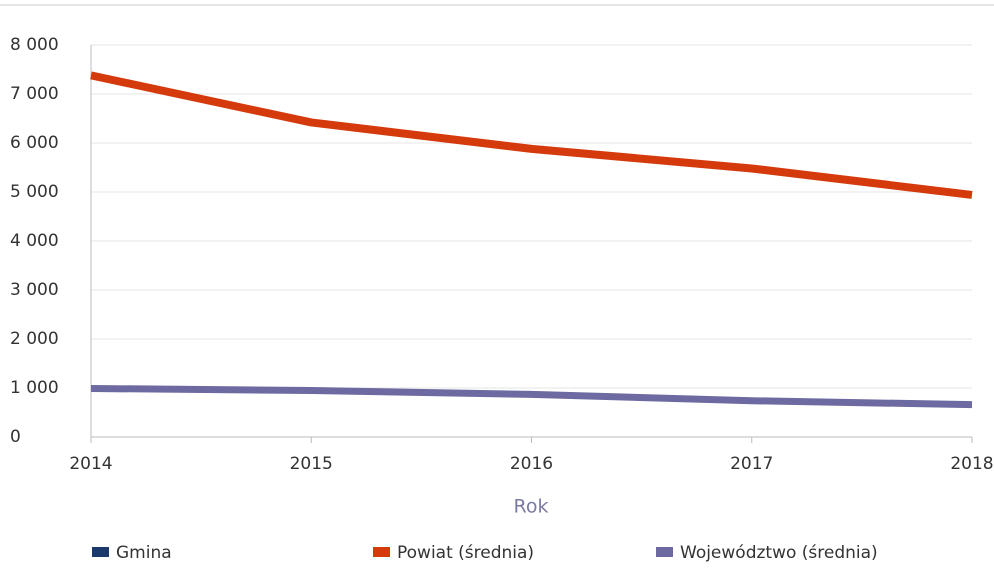 Image resolution: width=994 pixels, height=577 pixels. What do you see at coordinates (531, 464) in the screenshot?
I see `x-tick-label: 2016` at bounding box center [531, 464].